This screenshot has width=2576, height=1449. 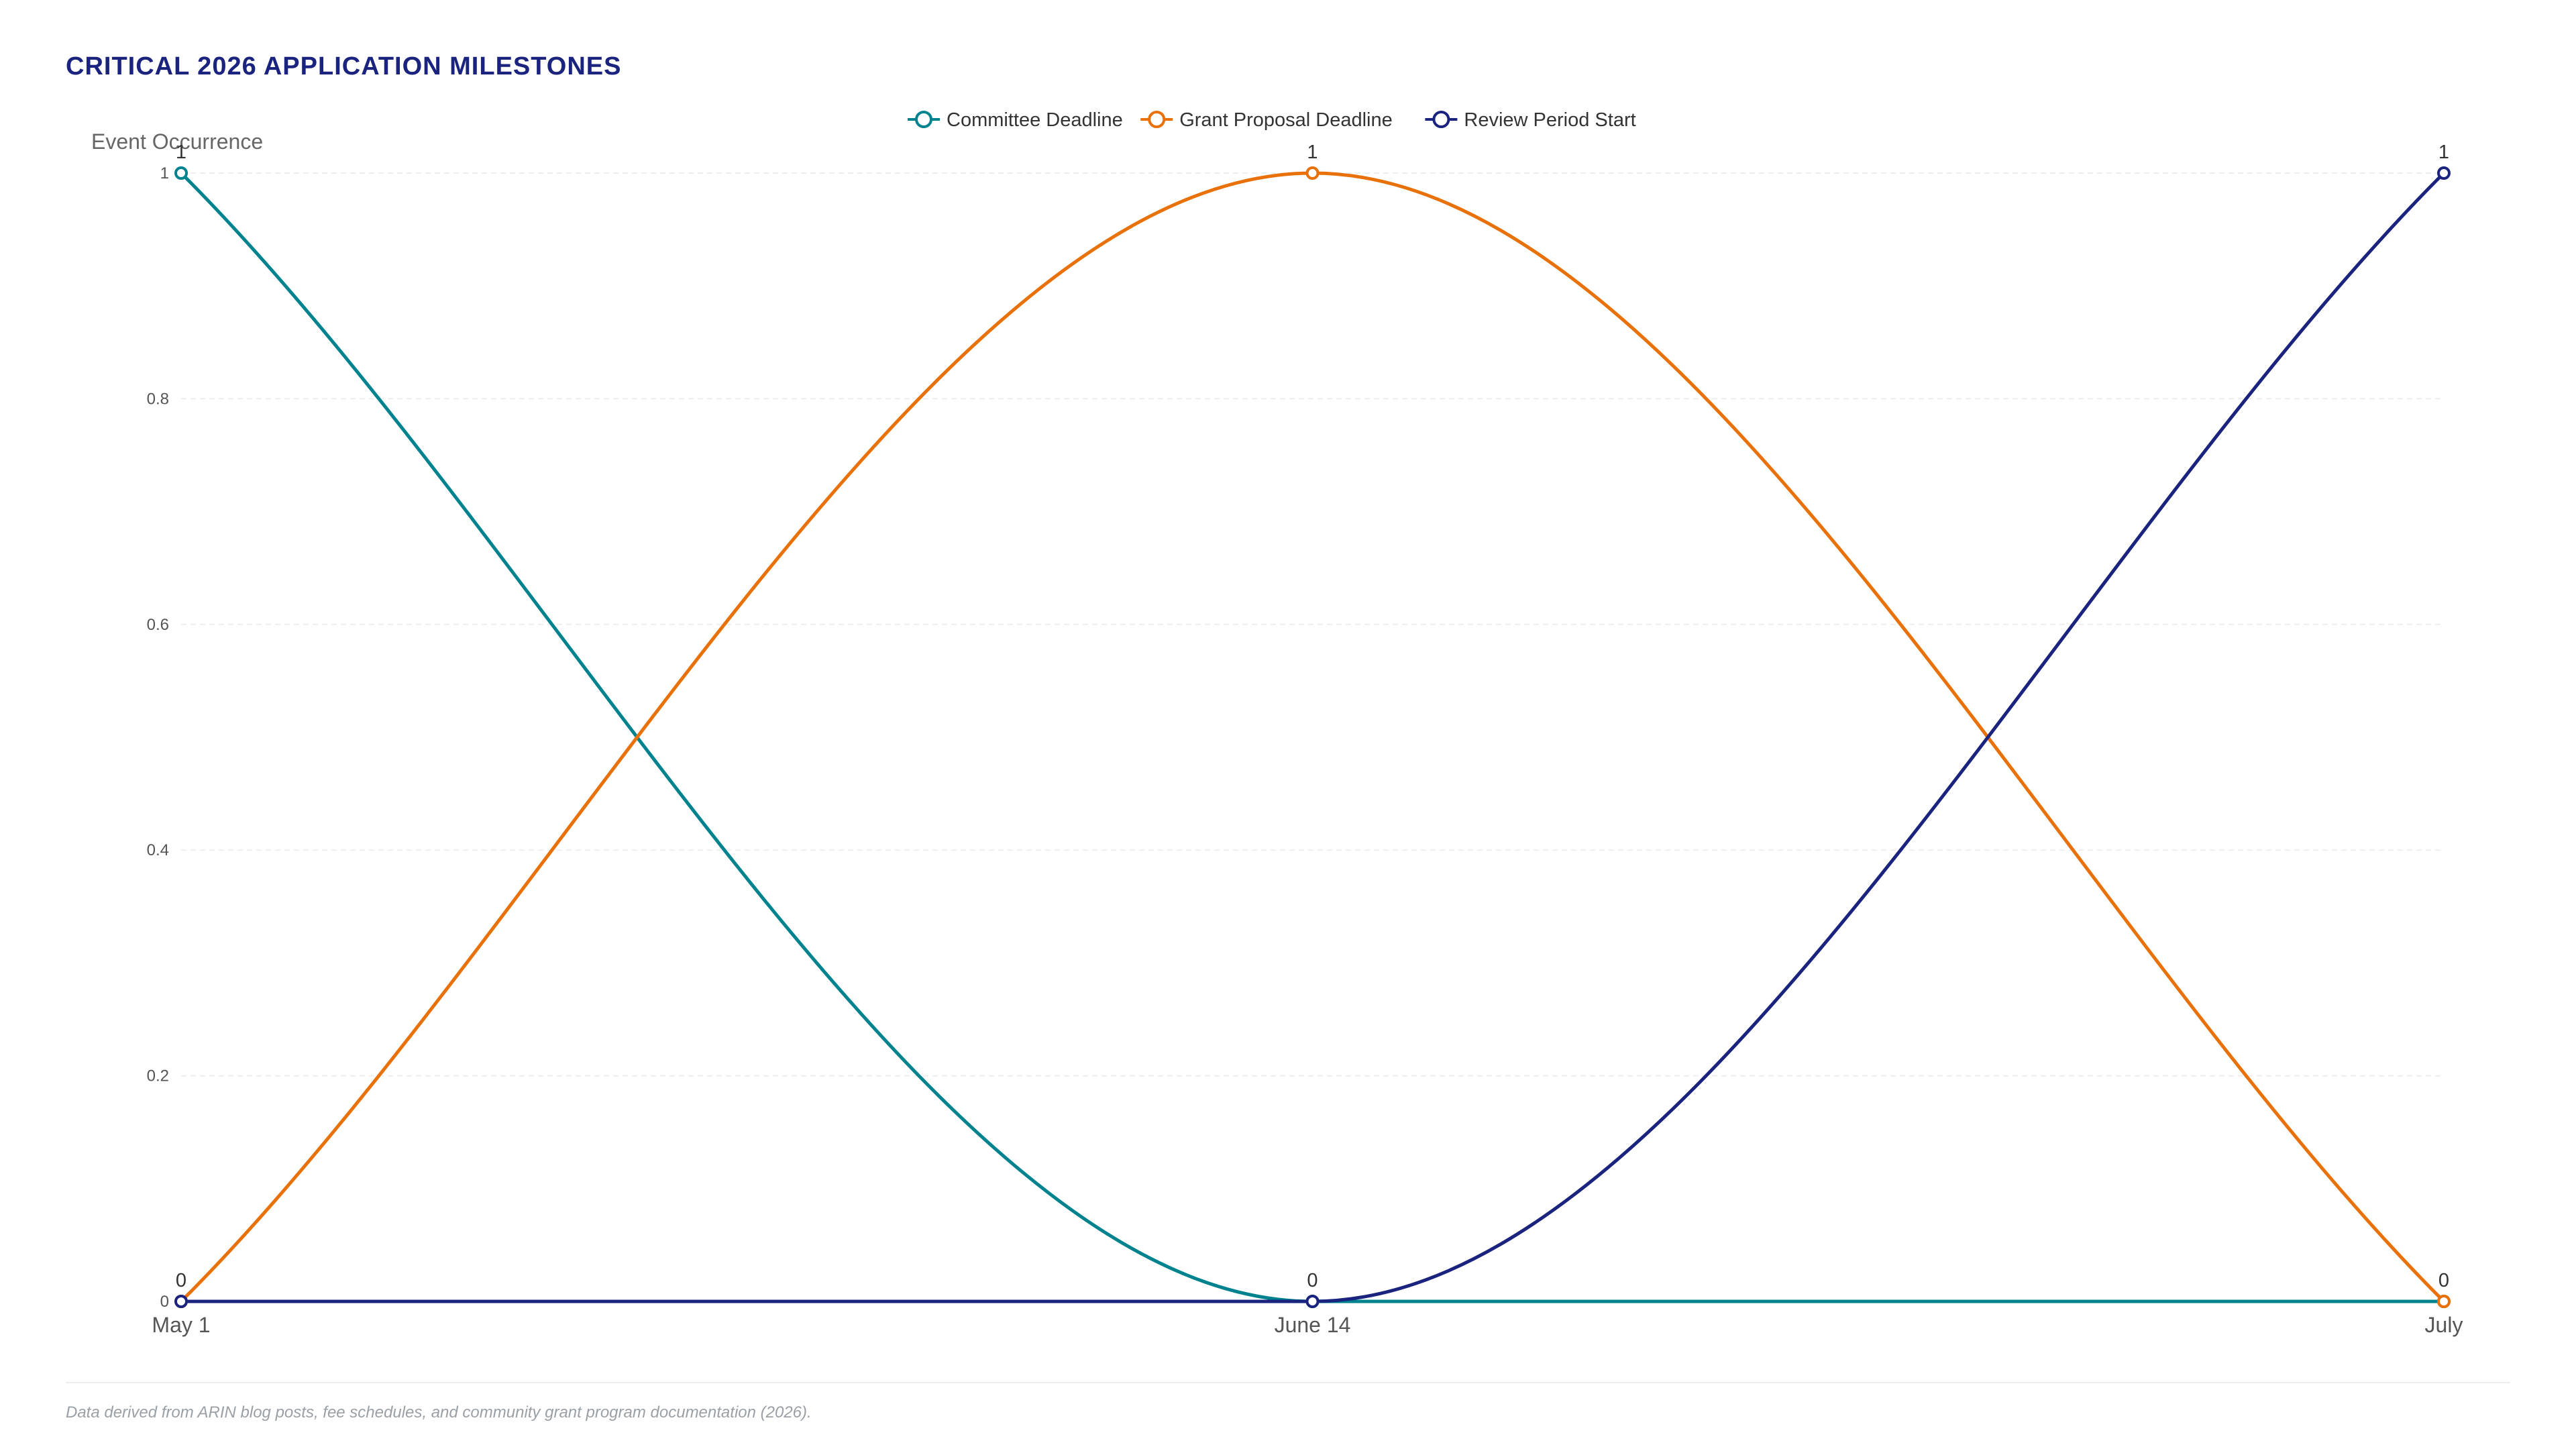 What do you see at coordinates (1549, 120) in the screenshot?
I see `legend-label: Review Period Start` at bounding box center [1549, 120].